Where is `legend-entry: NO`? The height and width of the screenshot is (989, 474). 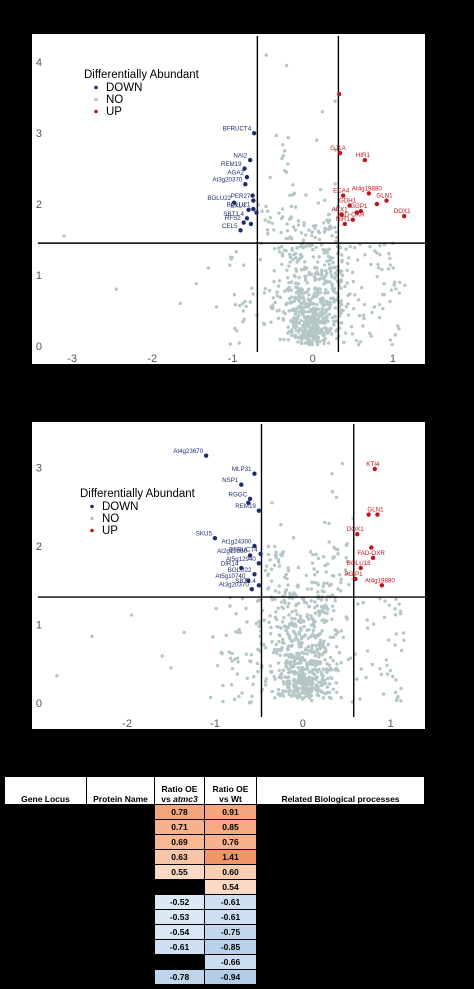 legend-entry: NO is located at coordinates (110, 519).